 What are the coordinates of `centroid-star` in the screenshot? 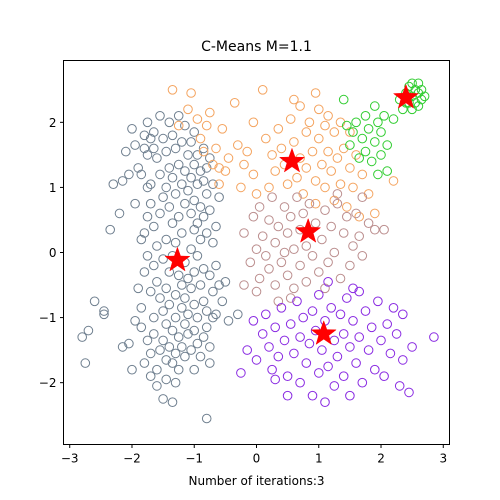 It's located at (177, 259).